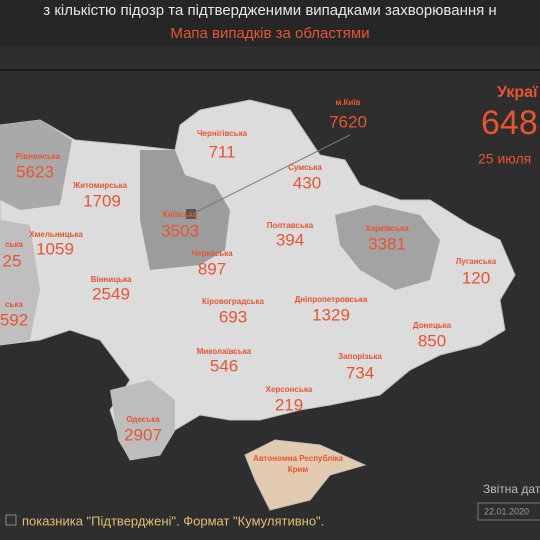  Describe the element at coordinates (221, 151) in the screenshot. I see `region-value: 711` at that location.